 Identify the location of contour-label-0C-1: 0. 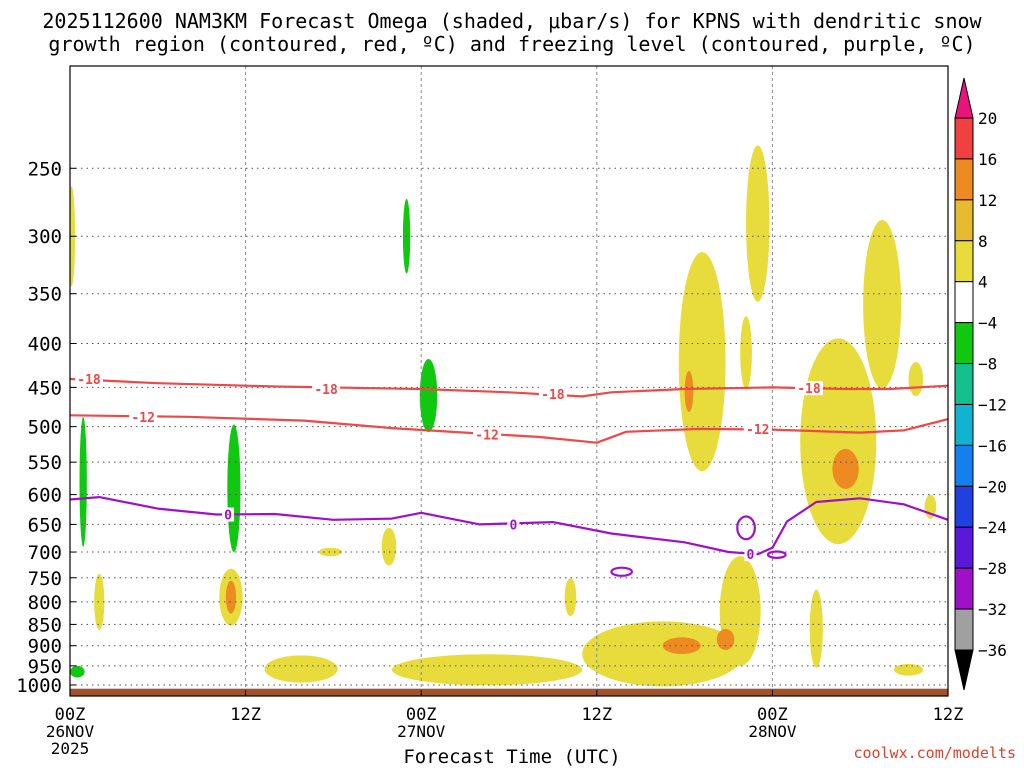
(513, 525).